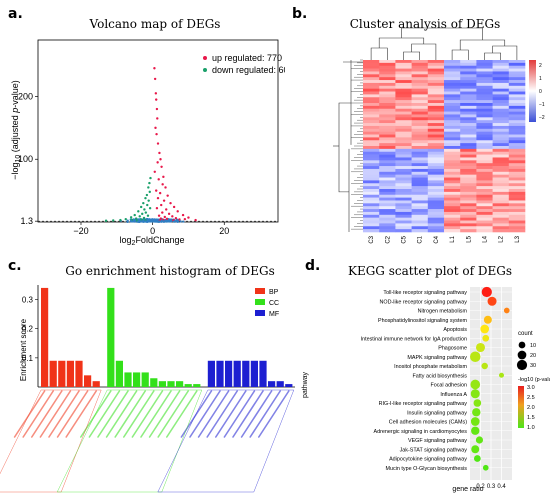 The height and width of the screenshot is (500, 550). I want to click on kegg-pathway-label: Insulin signaling pathway, so click(437, 413).